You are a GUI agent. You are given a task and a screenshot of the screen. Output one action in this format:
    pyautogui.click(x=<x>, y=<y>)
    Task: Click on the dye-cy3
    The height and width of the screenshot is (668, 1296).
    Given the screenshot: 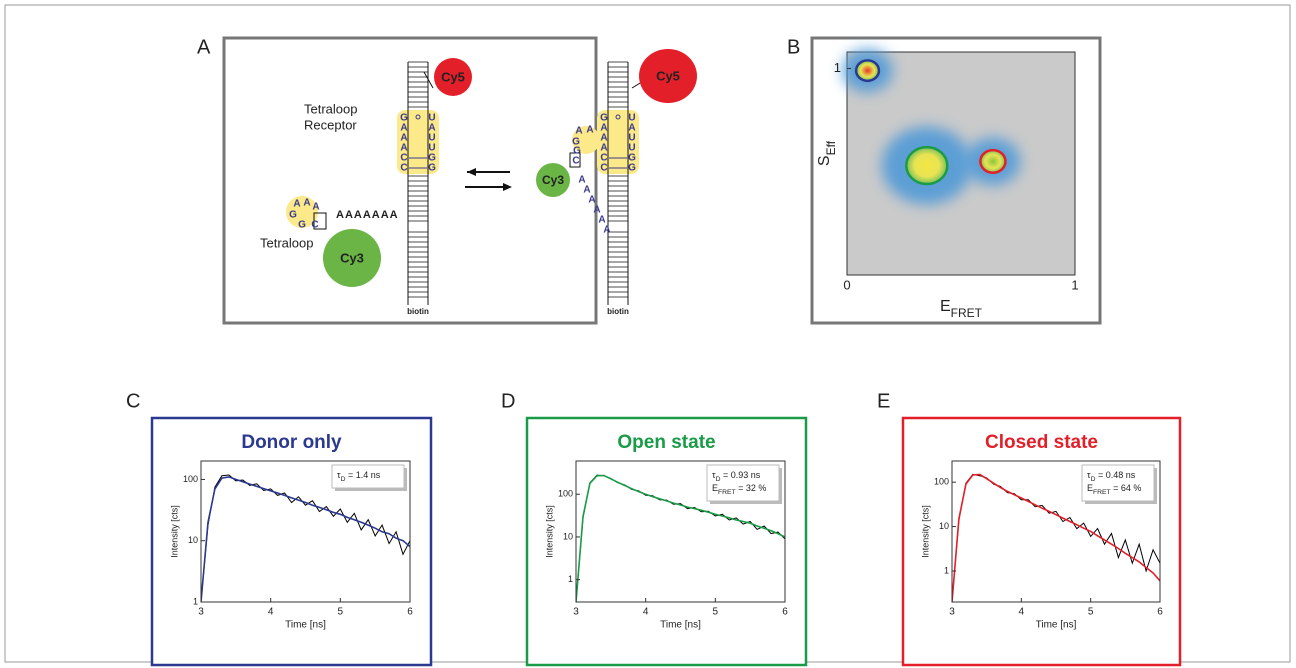 What is the action you would take?
    pyautogui.click(x=352, y=258)
    